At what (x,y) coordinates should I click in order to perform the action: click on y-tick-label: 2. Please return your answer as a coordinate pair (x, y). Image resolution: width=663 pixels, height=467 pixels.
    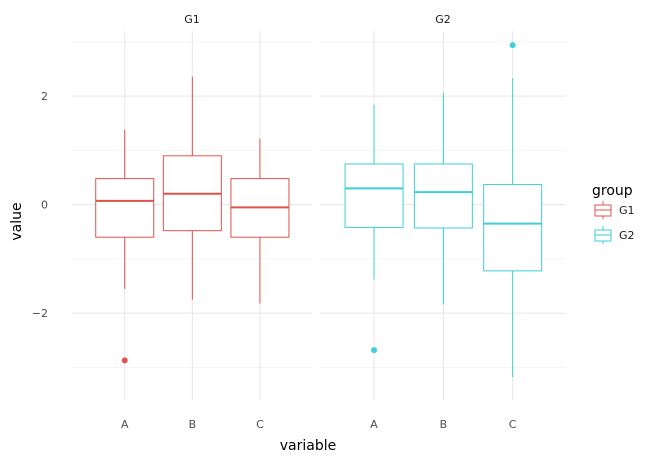
    Looking at the image, I should click on (44, 96).